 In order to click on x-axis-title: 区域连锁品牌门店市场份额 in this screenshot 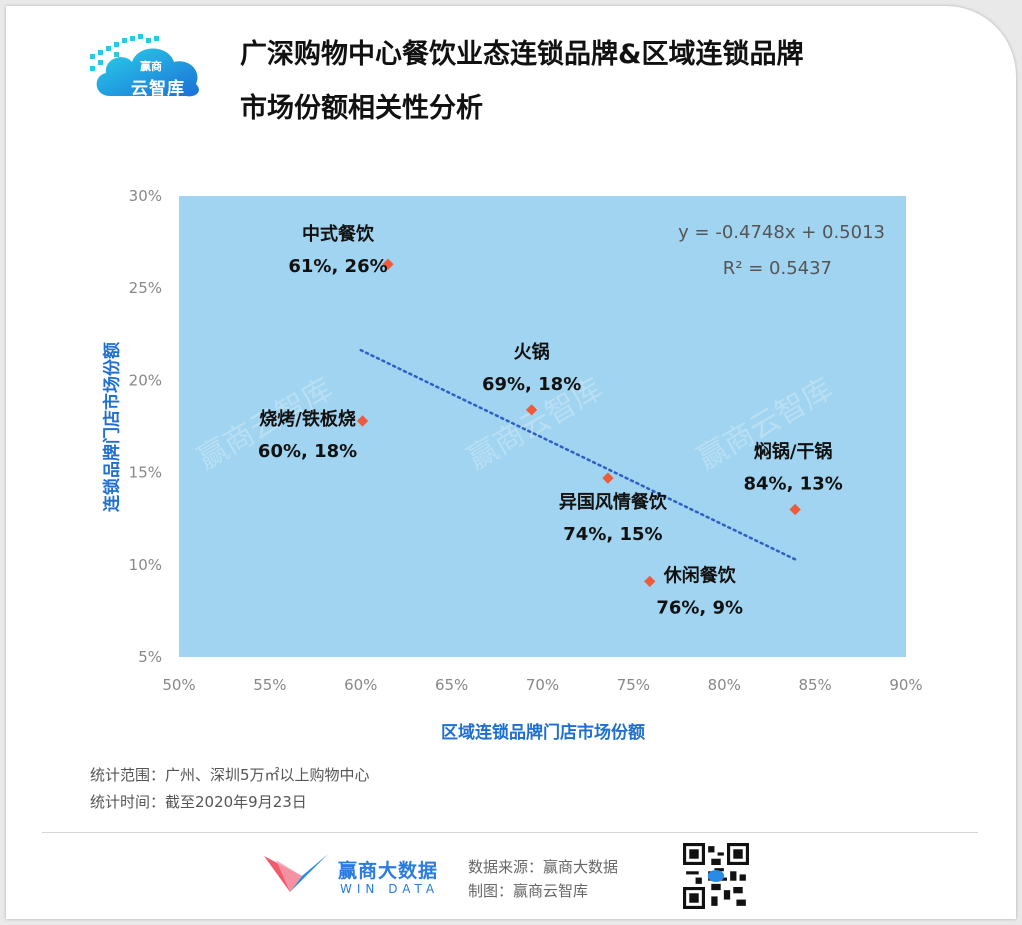, I will do `click(543, 733)`.